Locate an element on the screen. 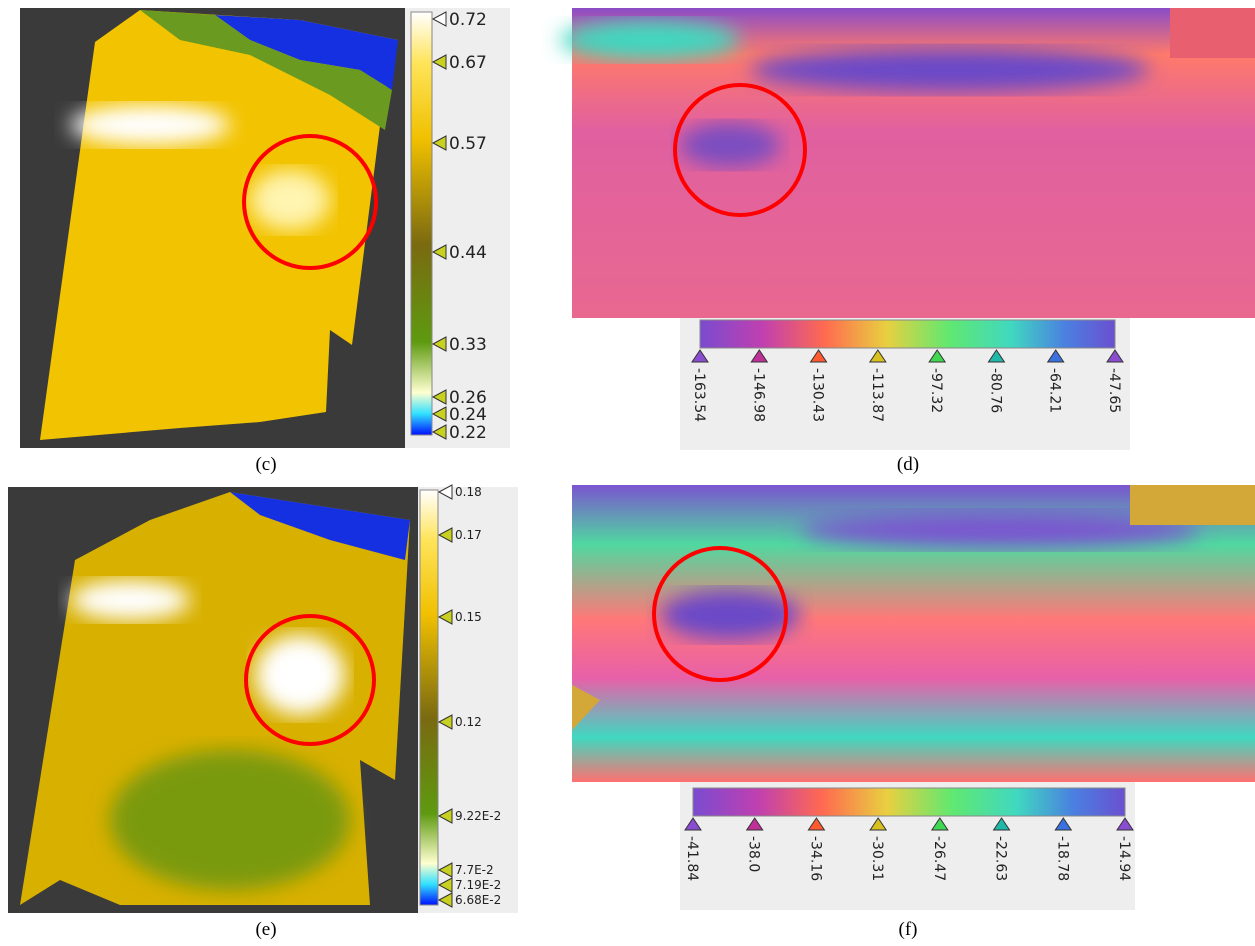  tick-label: 0.72 is located at coordinates (468, 20).